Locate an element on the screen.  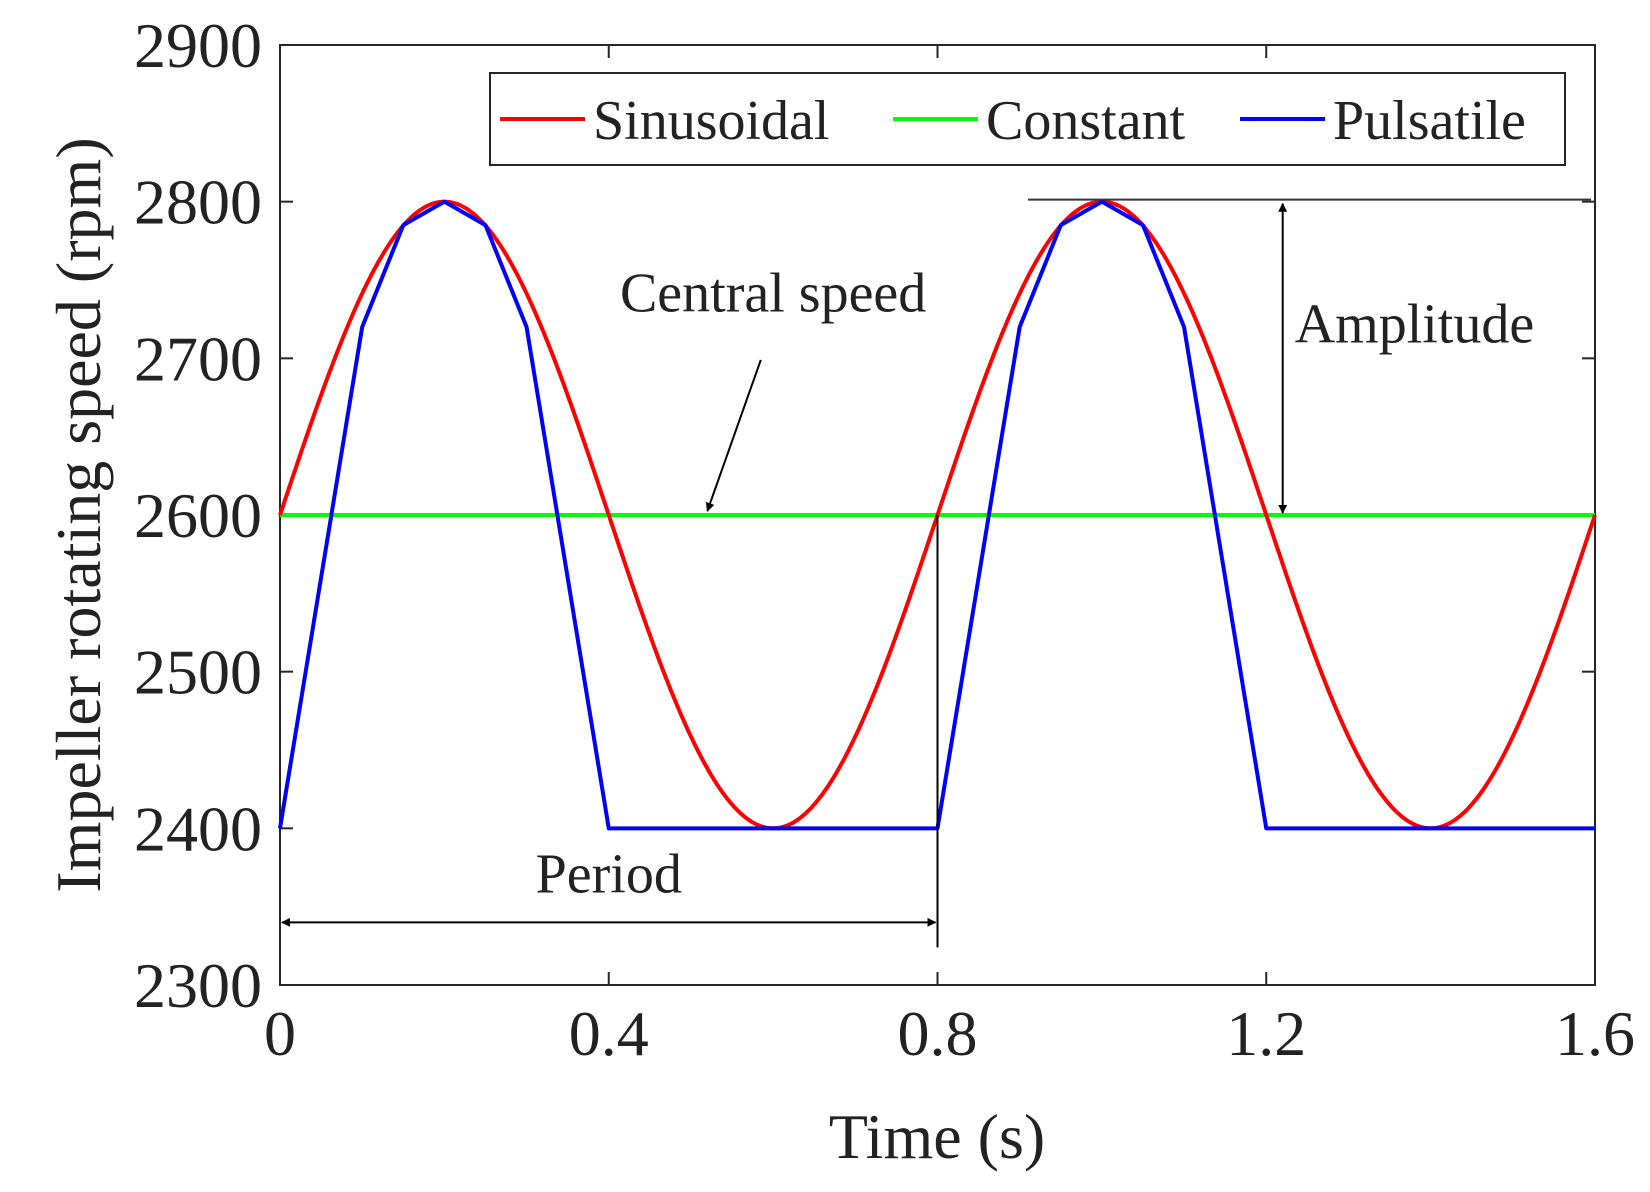
y-tick-label: 2300 is located at coordinates (198, 985).